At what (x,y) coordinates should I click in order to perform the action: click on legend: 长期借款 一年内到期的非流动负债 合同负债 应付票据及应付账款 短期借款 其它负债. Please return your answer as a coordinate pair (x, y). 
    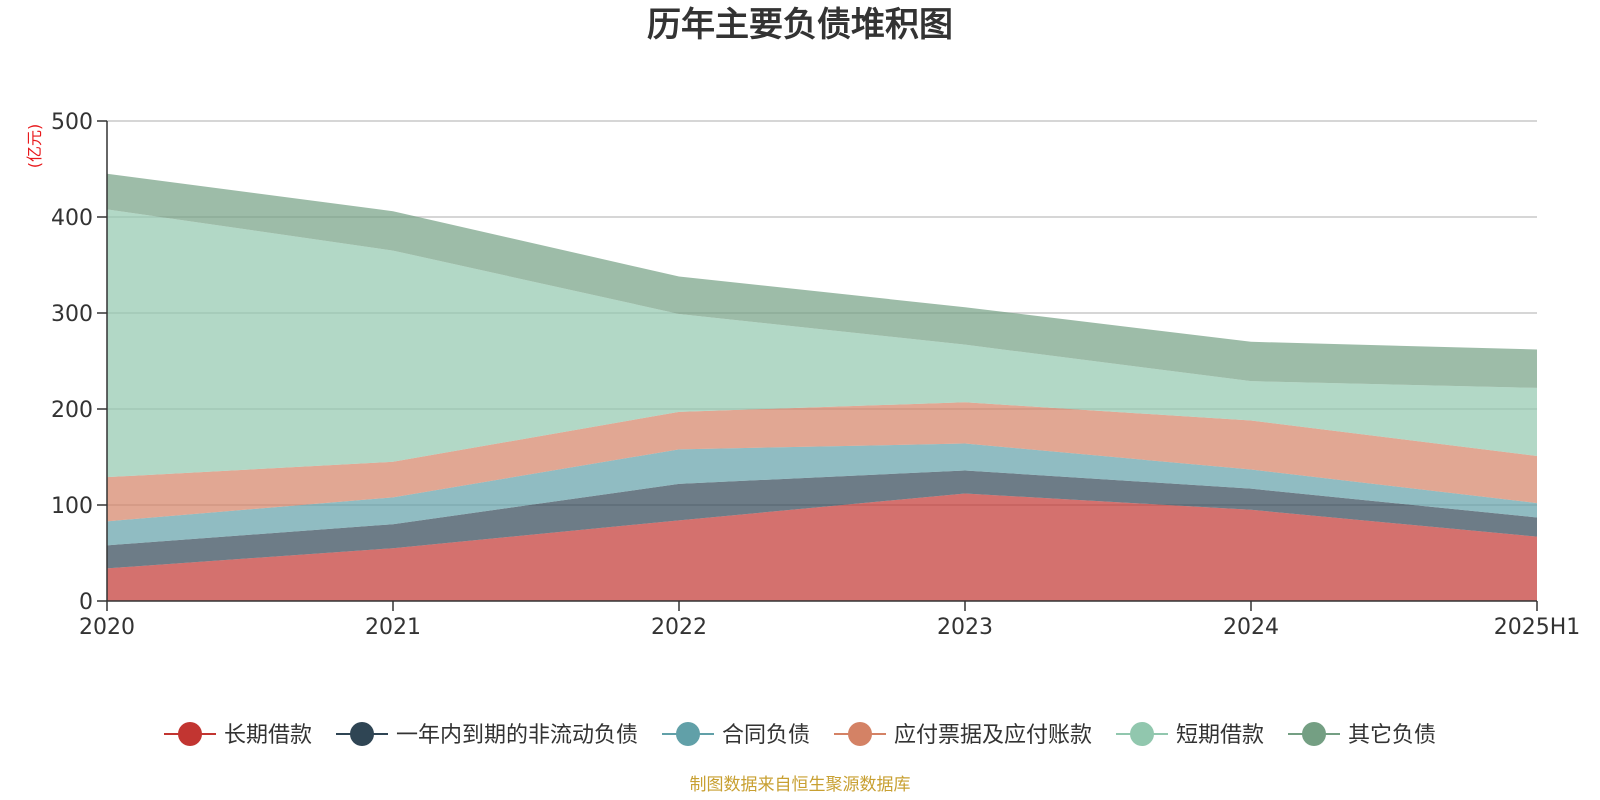
    Looking at the image, I should click on (800, 735).